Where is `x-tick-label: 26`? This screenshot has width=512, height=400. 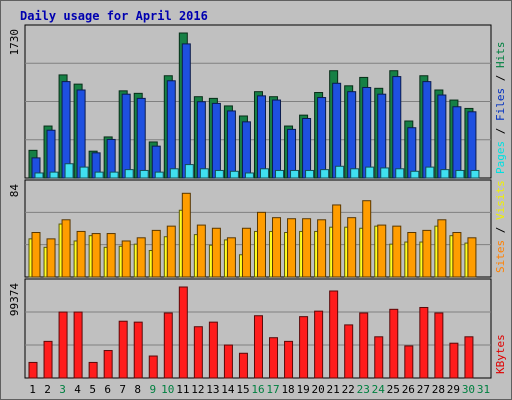 x-tick-label: 26 is located at coordinates (408, 389).